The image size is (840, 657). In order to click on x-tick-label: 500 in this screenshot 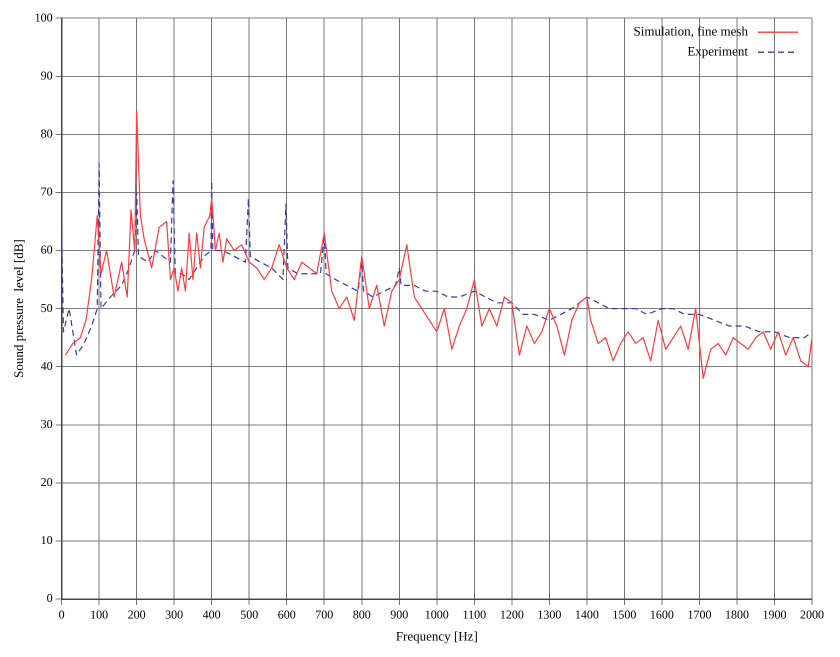, I will do `click(249, 614)`.